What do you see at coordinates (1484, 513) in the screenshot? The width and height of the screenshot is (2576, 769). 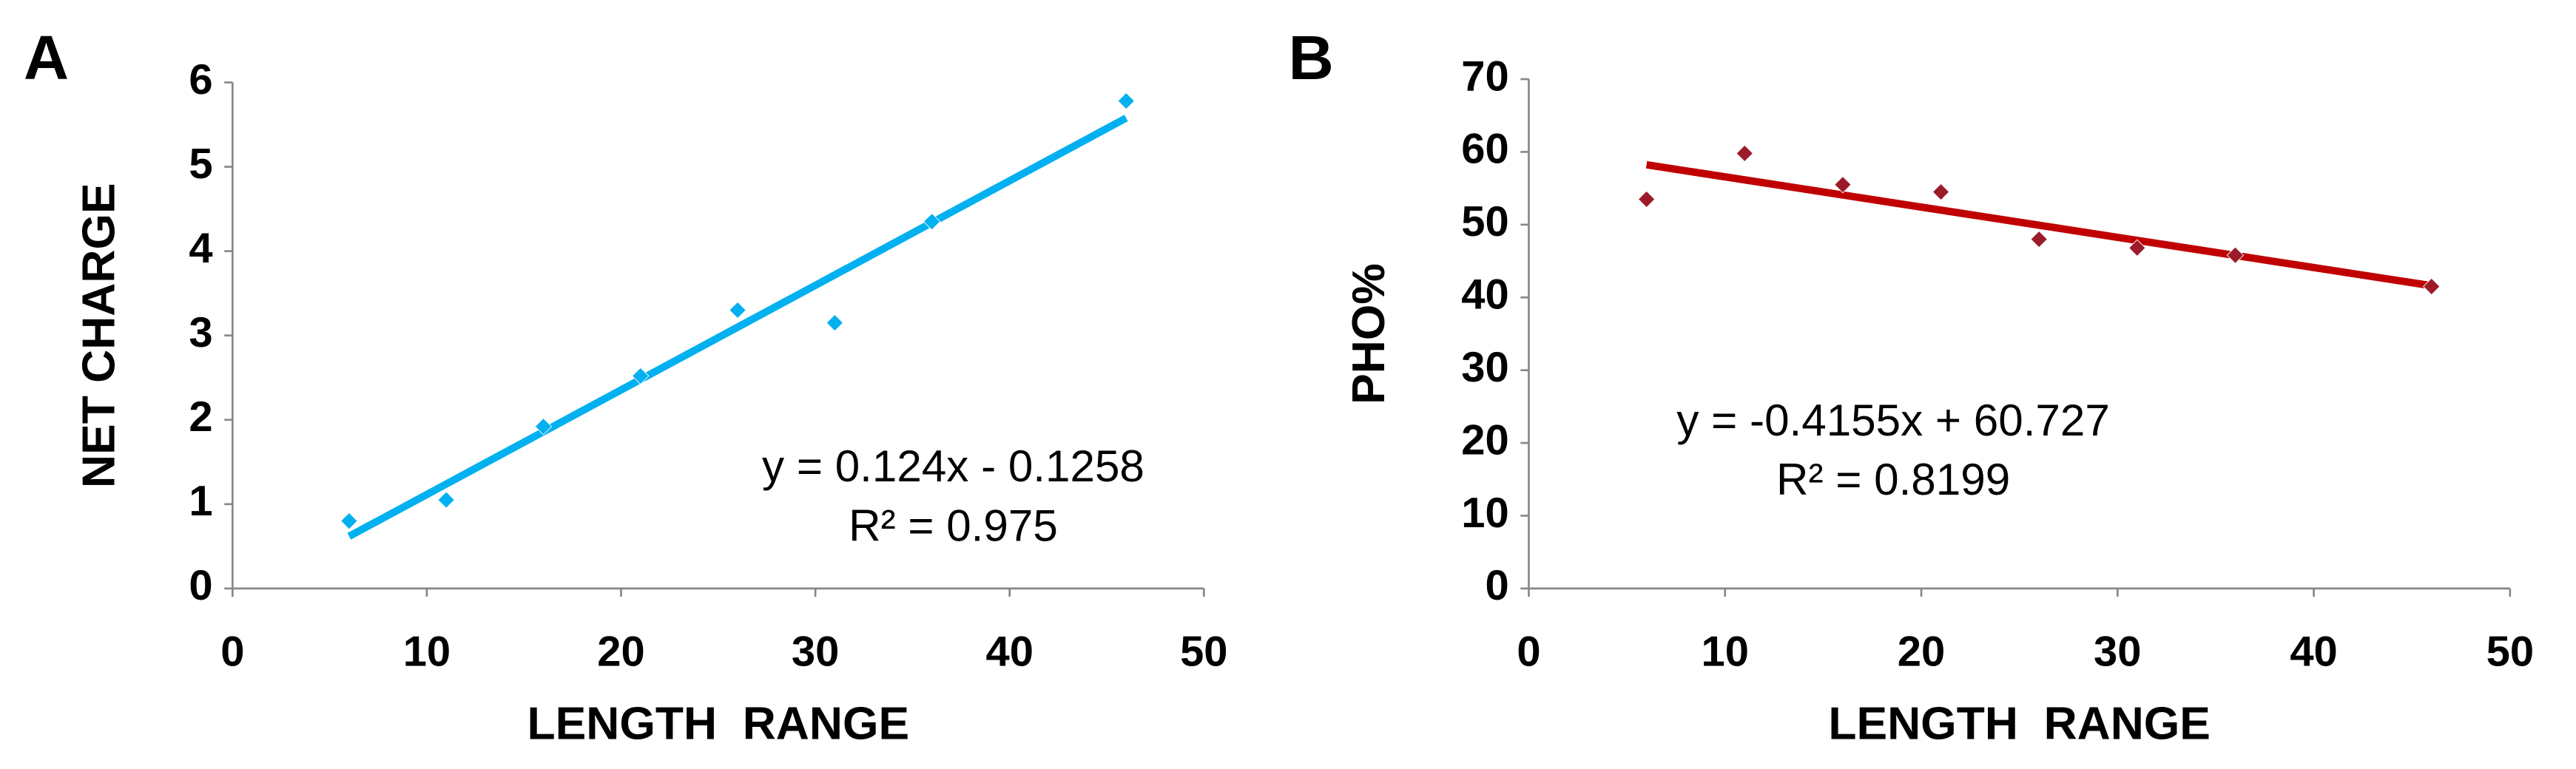 I see `y-tick-label: 10` at bounding box center [1484, 513].